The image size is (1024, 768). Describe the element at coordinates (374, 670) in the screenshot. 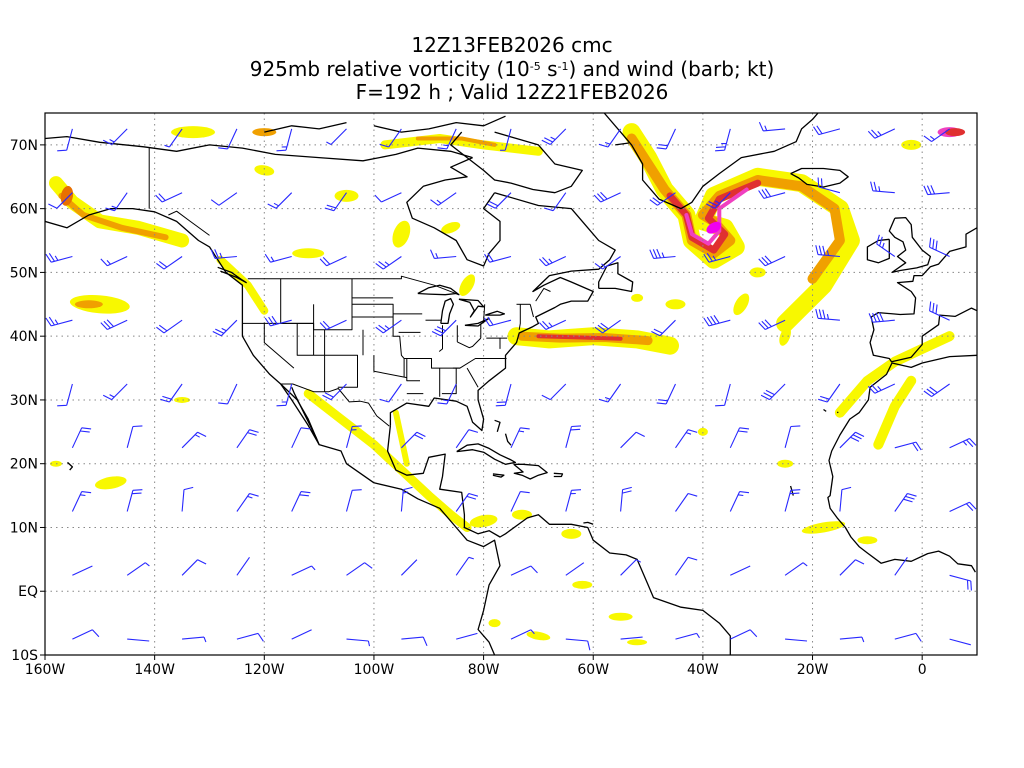

I see `x-tick-label: 100W` at that location.